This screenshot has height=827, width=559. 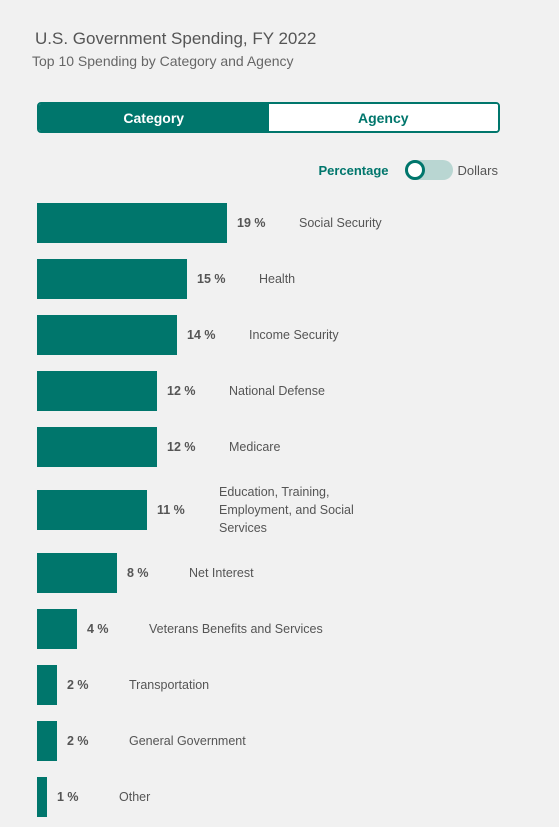 What do you see at coordinates (294, 335) in the screenshot?
I see `category-label-2: Income Security` at bounding box center [294, 335].